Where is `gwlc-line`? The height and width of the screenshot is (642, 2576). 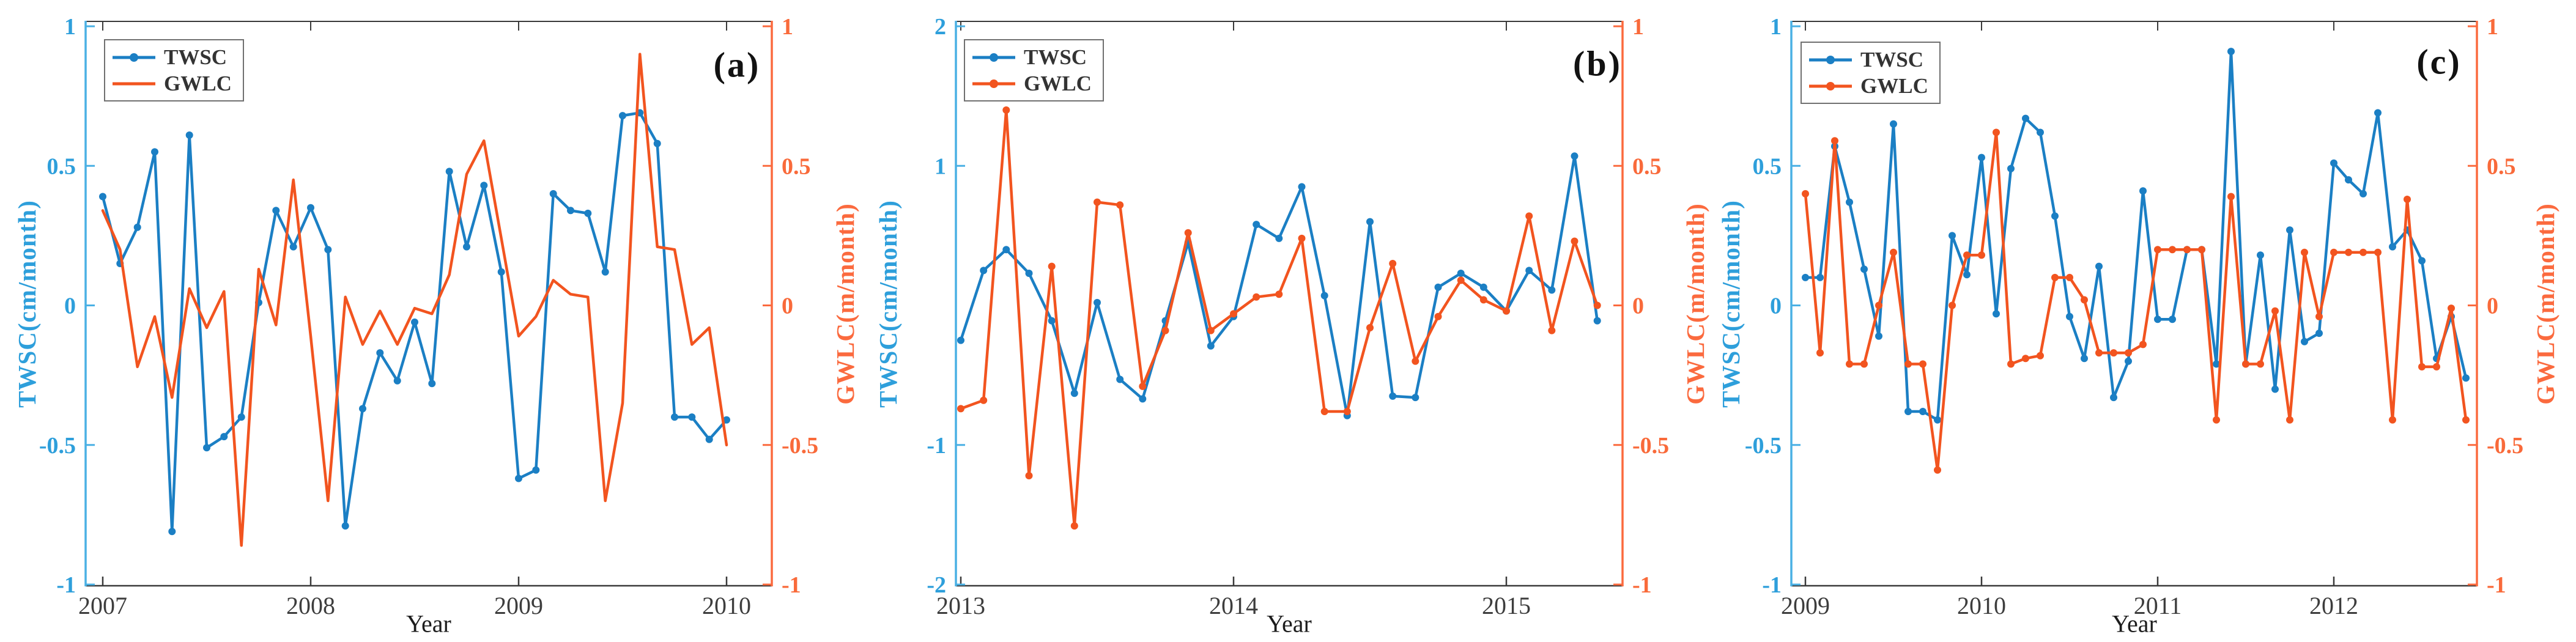
gwlc-line is located at coordinates (2136, 301).